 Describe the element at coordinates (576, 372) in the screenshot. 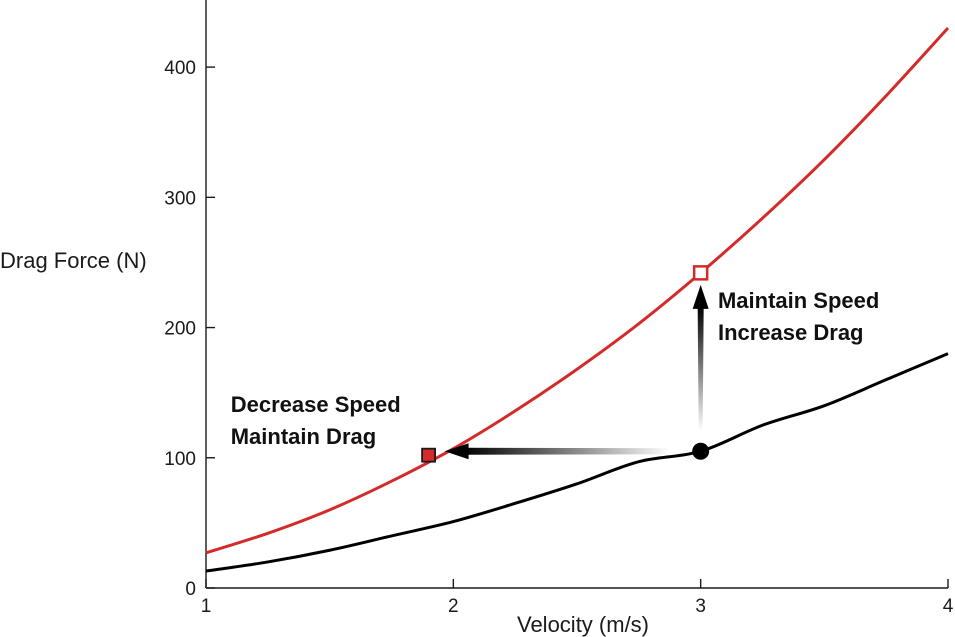

I see `arrows-group` at that location.